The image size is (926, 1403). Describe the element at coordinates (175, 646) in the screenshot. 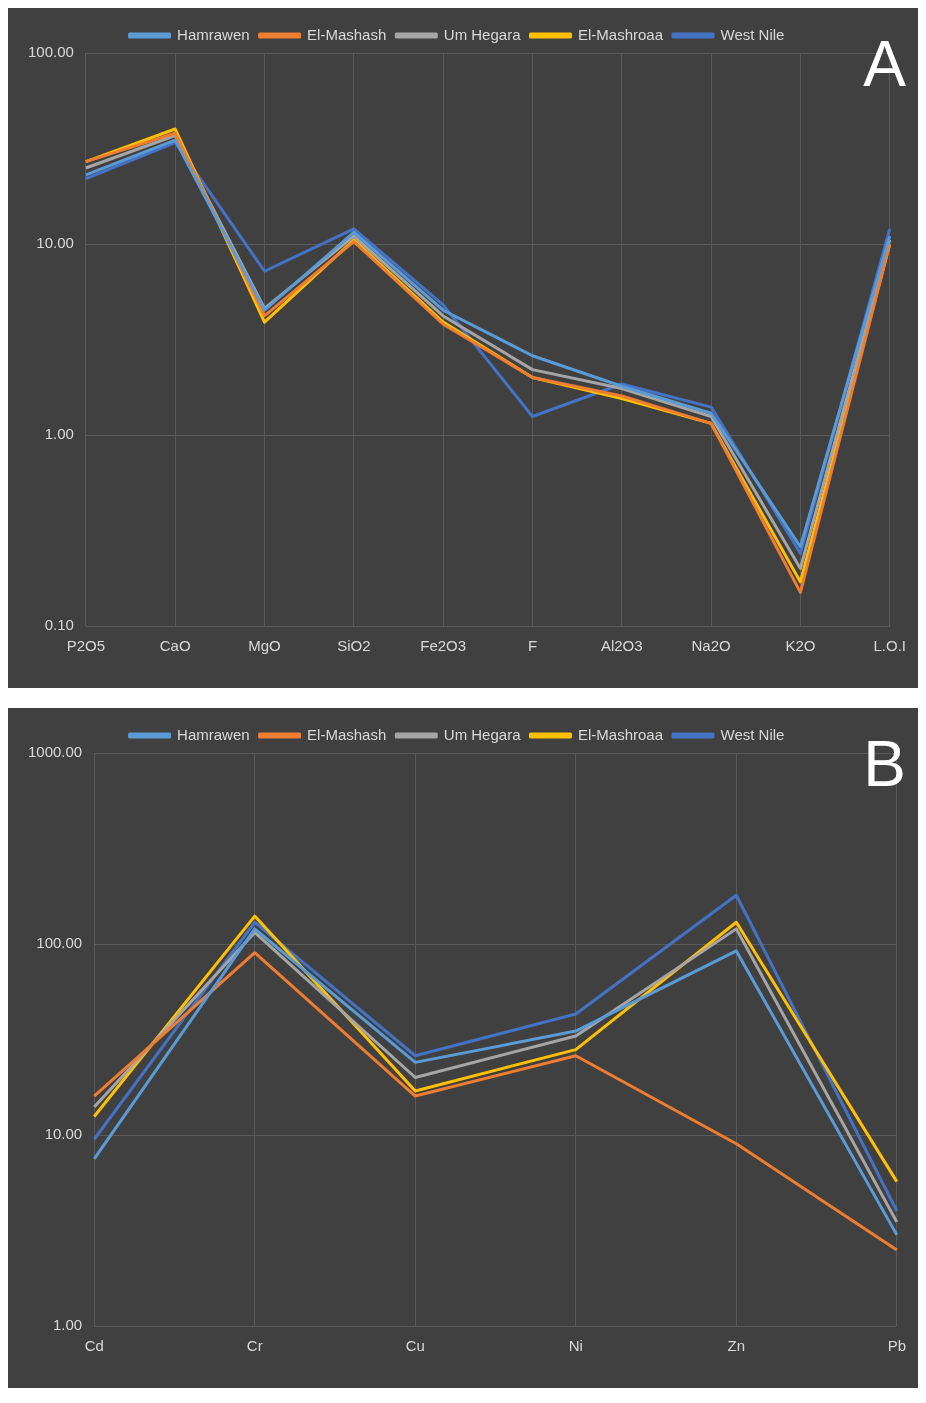

I see `x-tick-label: CaO` at that location.